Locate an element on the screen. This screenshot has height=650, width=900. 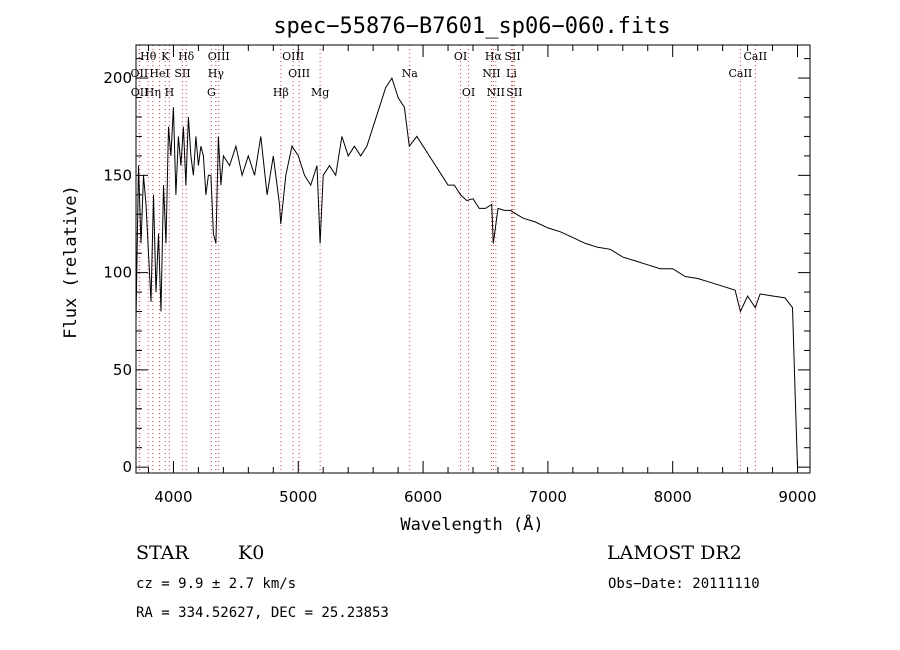
object-class: STAR is located at coordinates (162, 553).